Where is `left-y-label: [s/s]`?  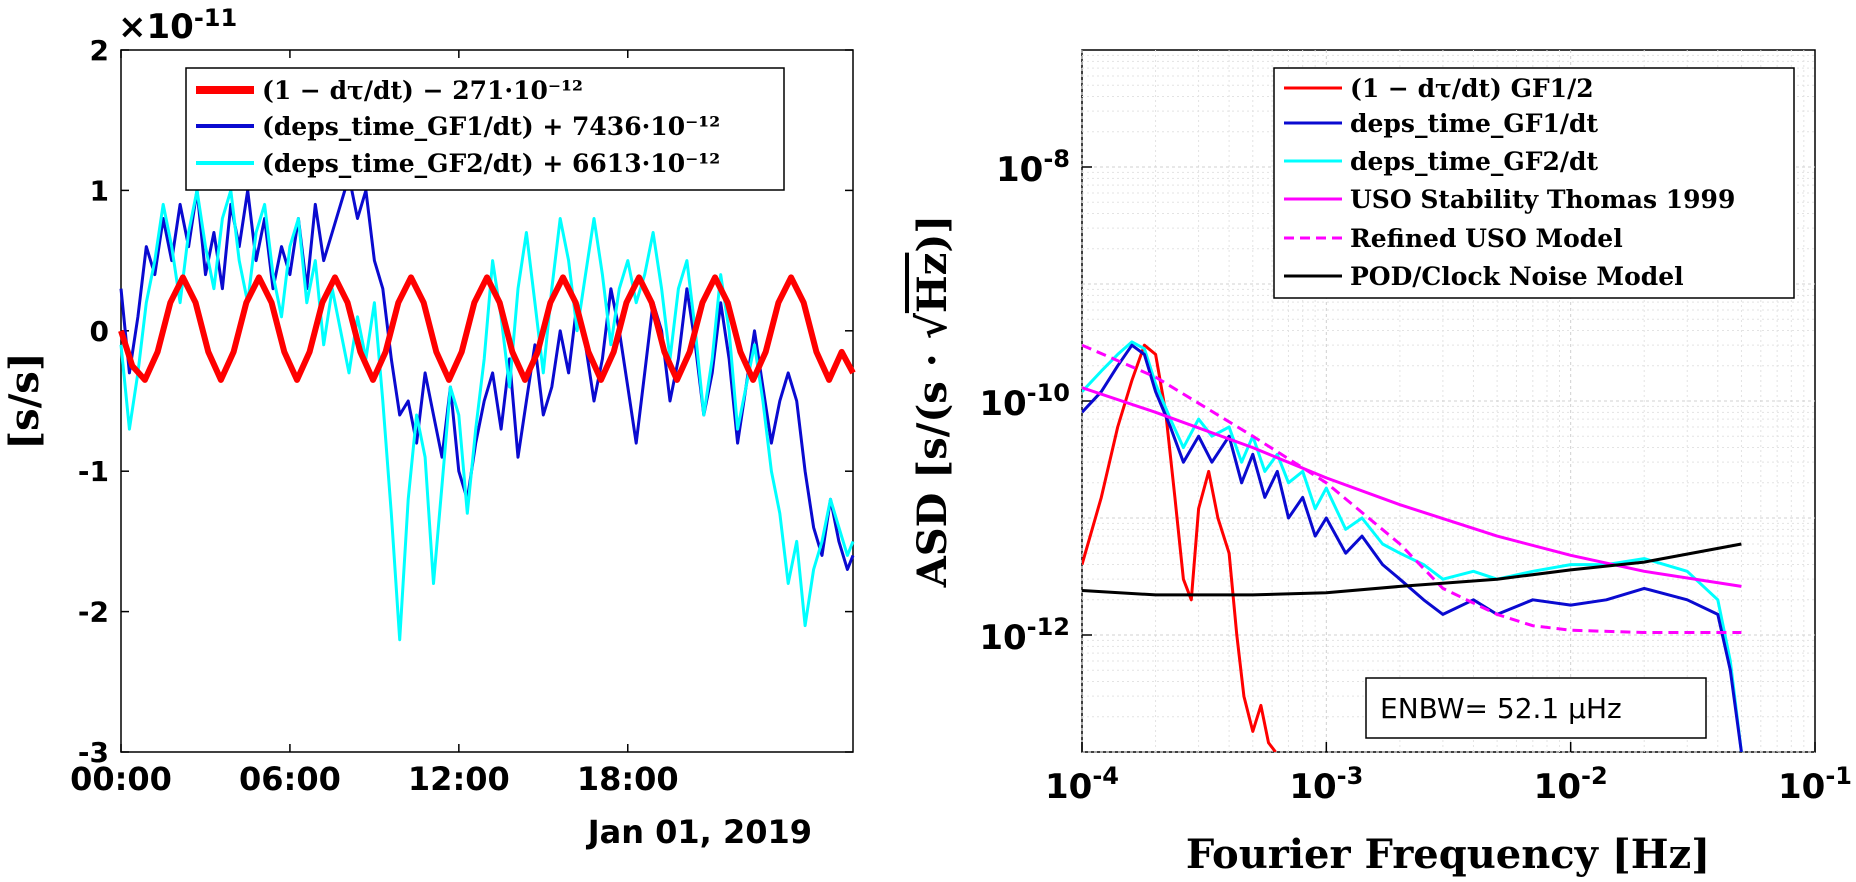 left-y-label: [s/s] is located at coordinates (24, 401).